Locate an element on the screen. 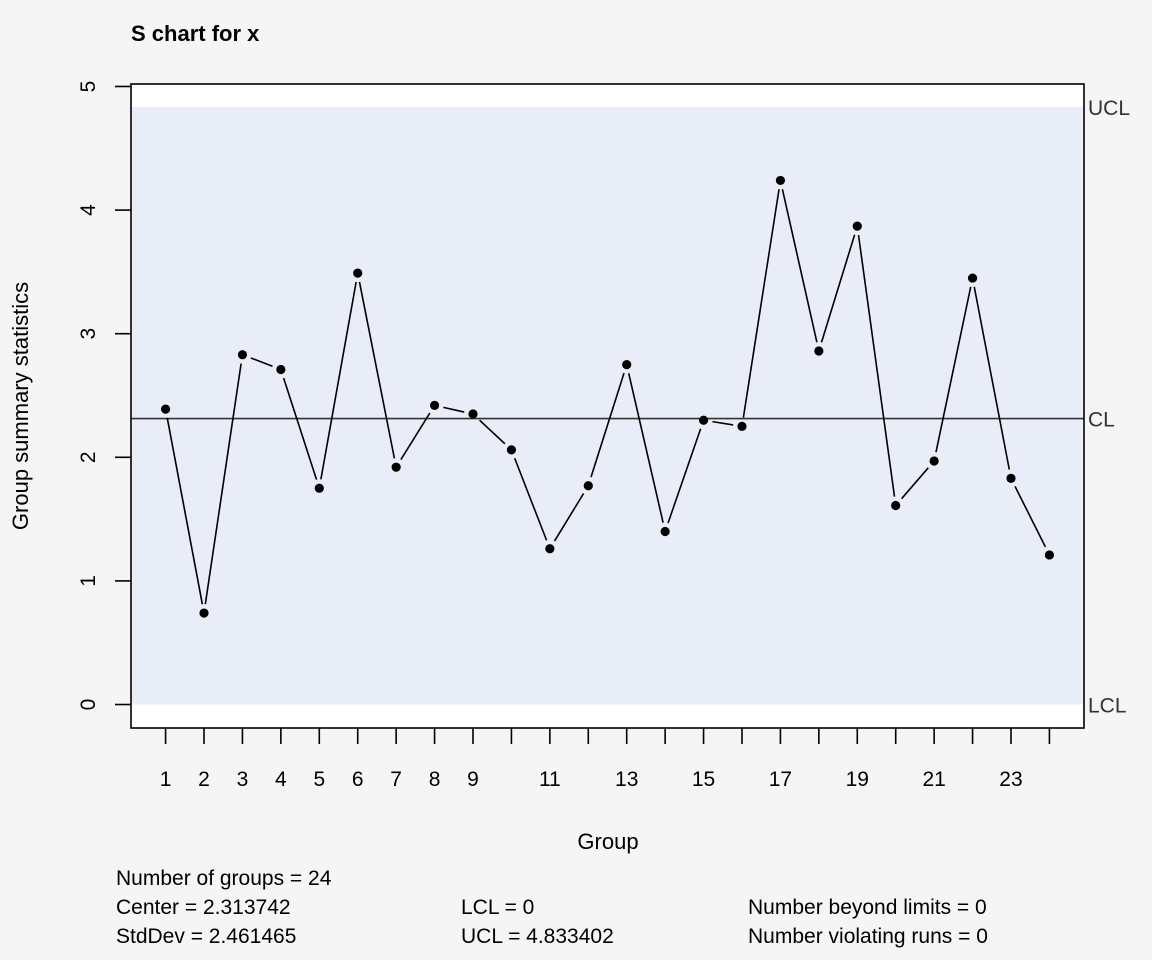 The image size is (1152, 960). x-tick-label: 11 is located at coordinates (550, 779).